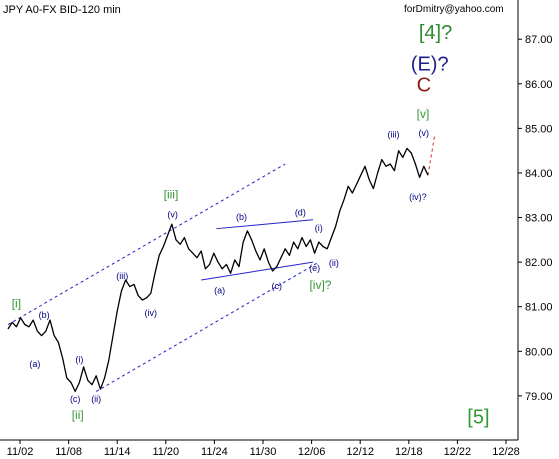  What do you see at coordinates (430, 64) in the screenshot?
I see `wave-label: (E)?` at bounding box center [430, 64].